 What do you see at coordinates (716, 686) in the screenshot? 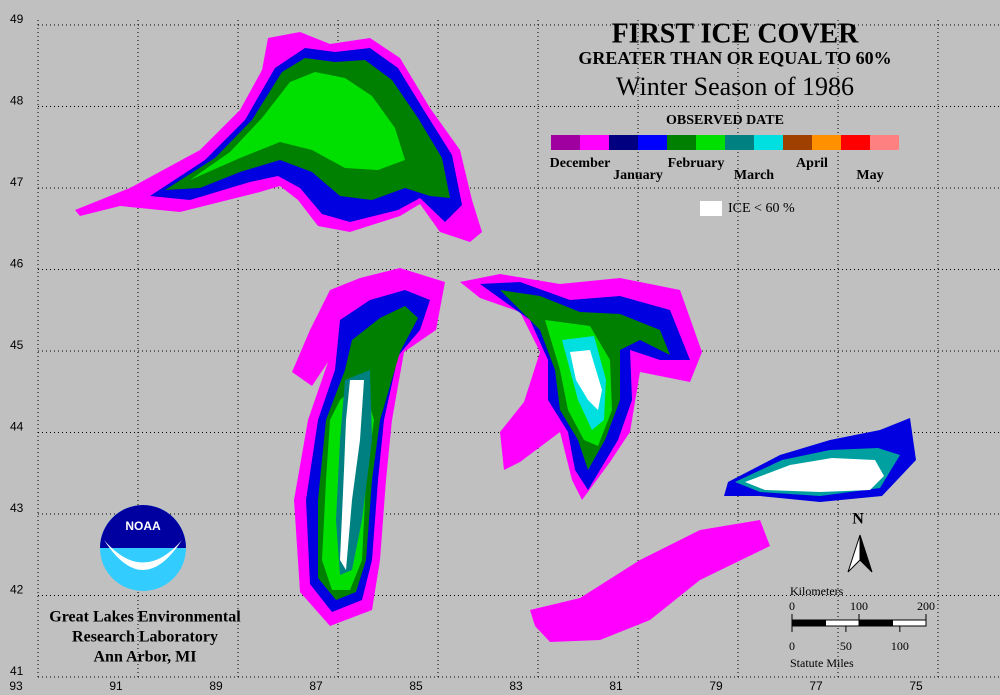
I see `lon-label: 79` at bounding box center [716, 686].